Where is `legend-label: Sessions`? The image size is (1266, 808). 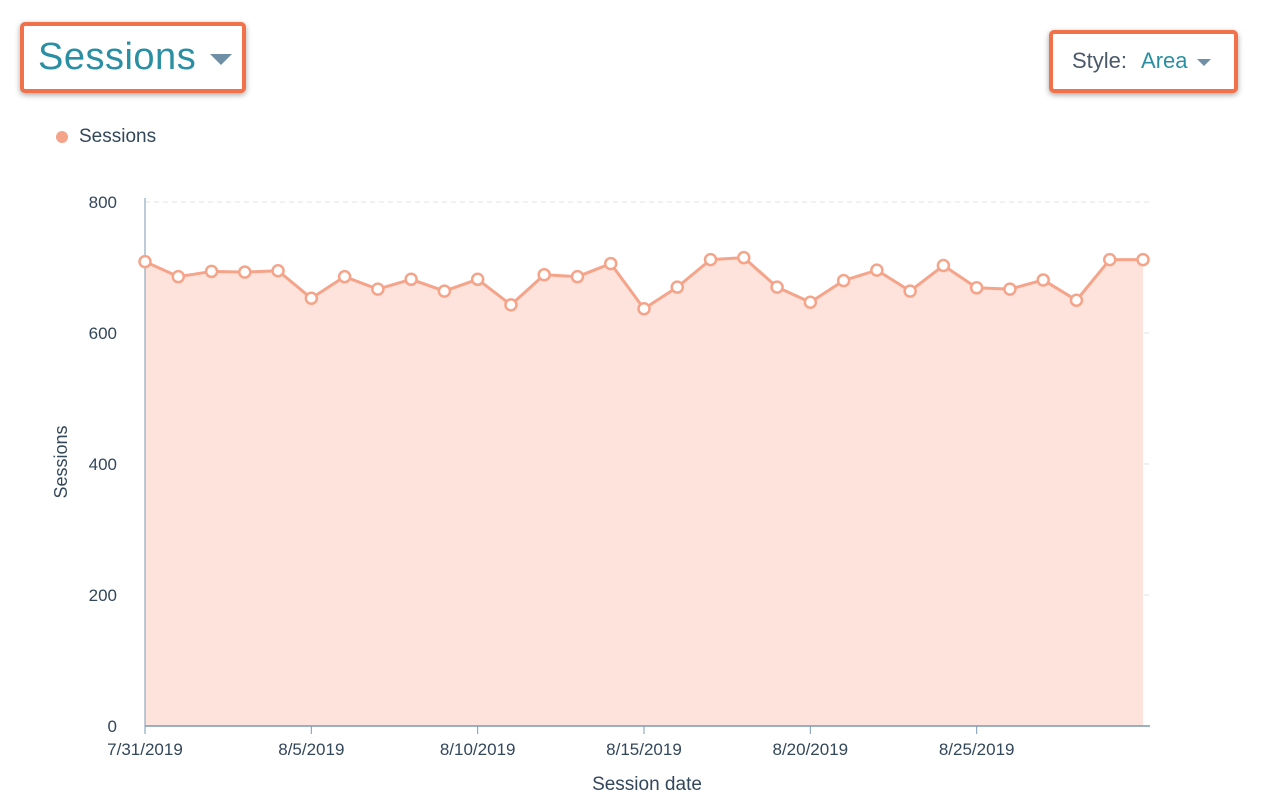 legend-label: Sessions is located at coordinates (118, 136).